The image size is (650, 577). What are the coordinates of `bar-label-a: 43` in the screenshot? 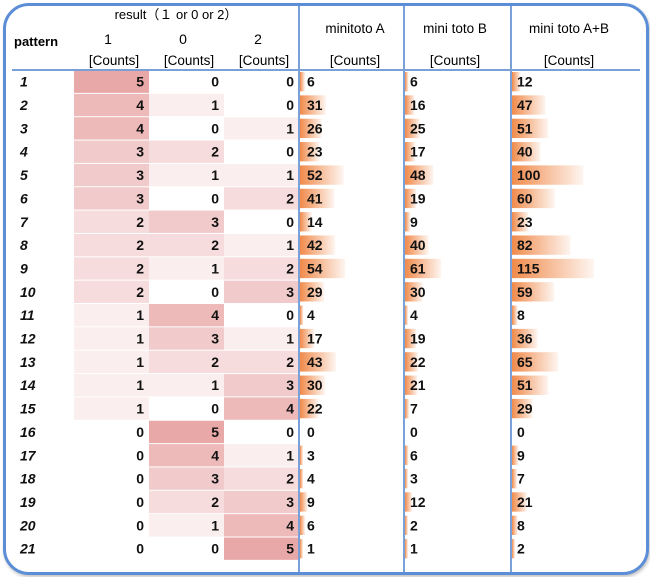 It's located at (315, 362).